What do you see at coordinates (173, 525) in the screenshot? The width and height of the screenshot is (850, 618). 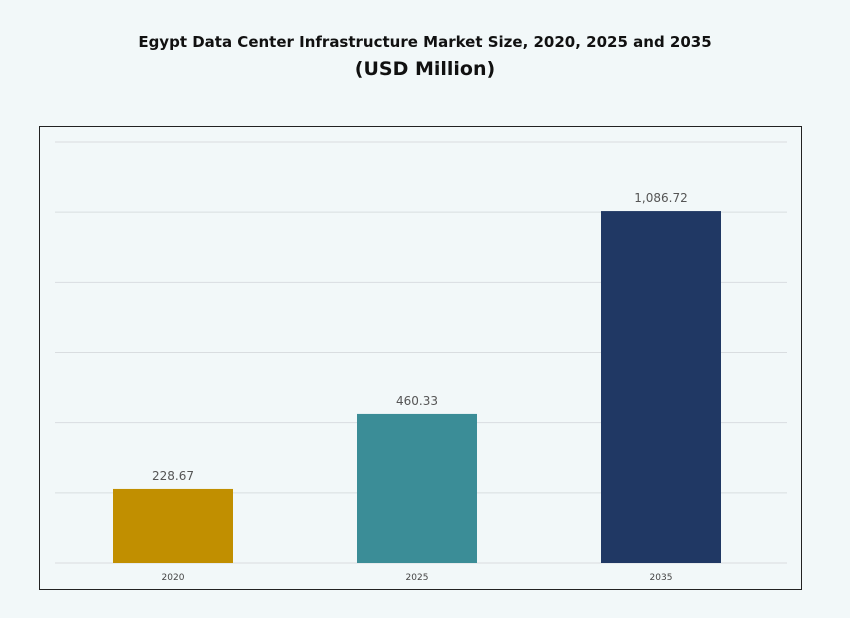 I see `bar-2020` at bounding box center [173, 525].